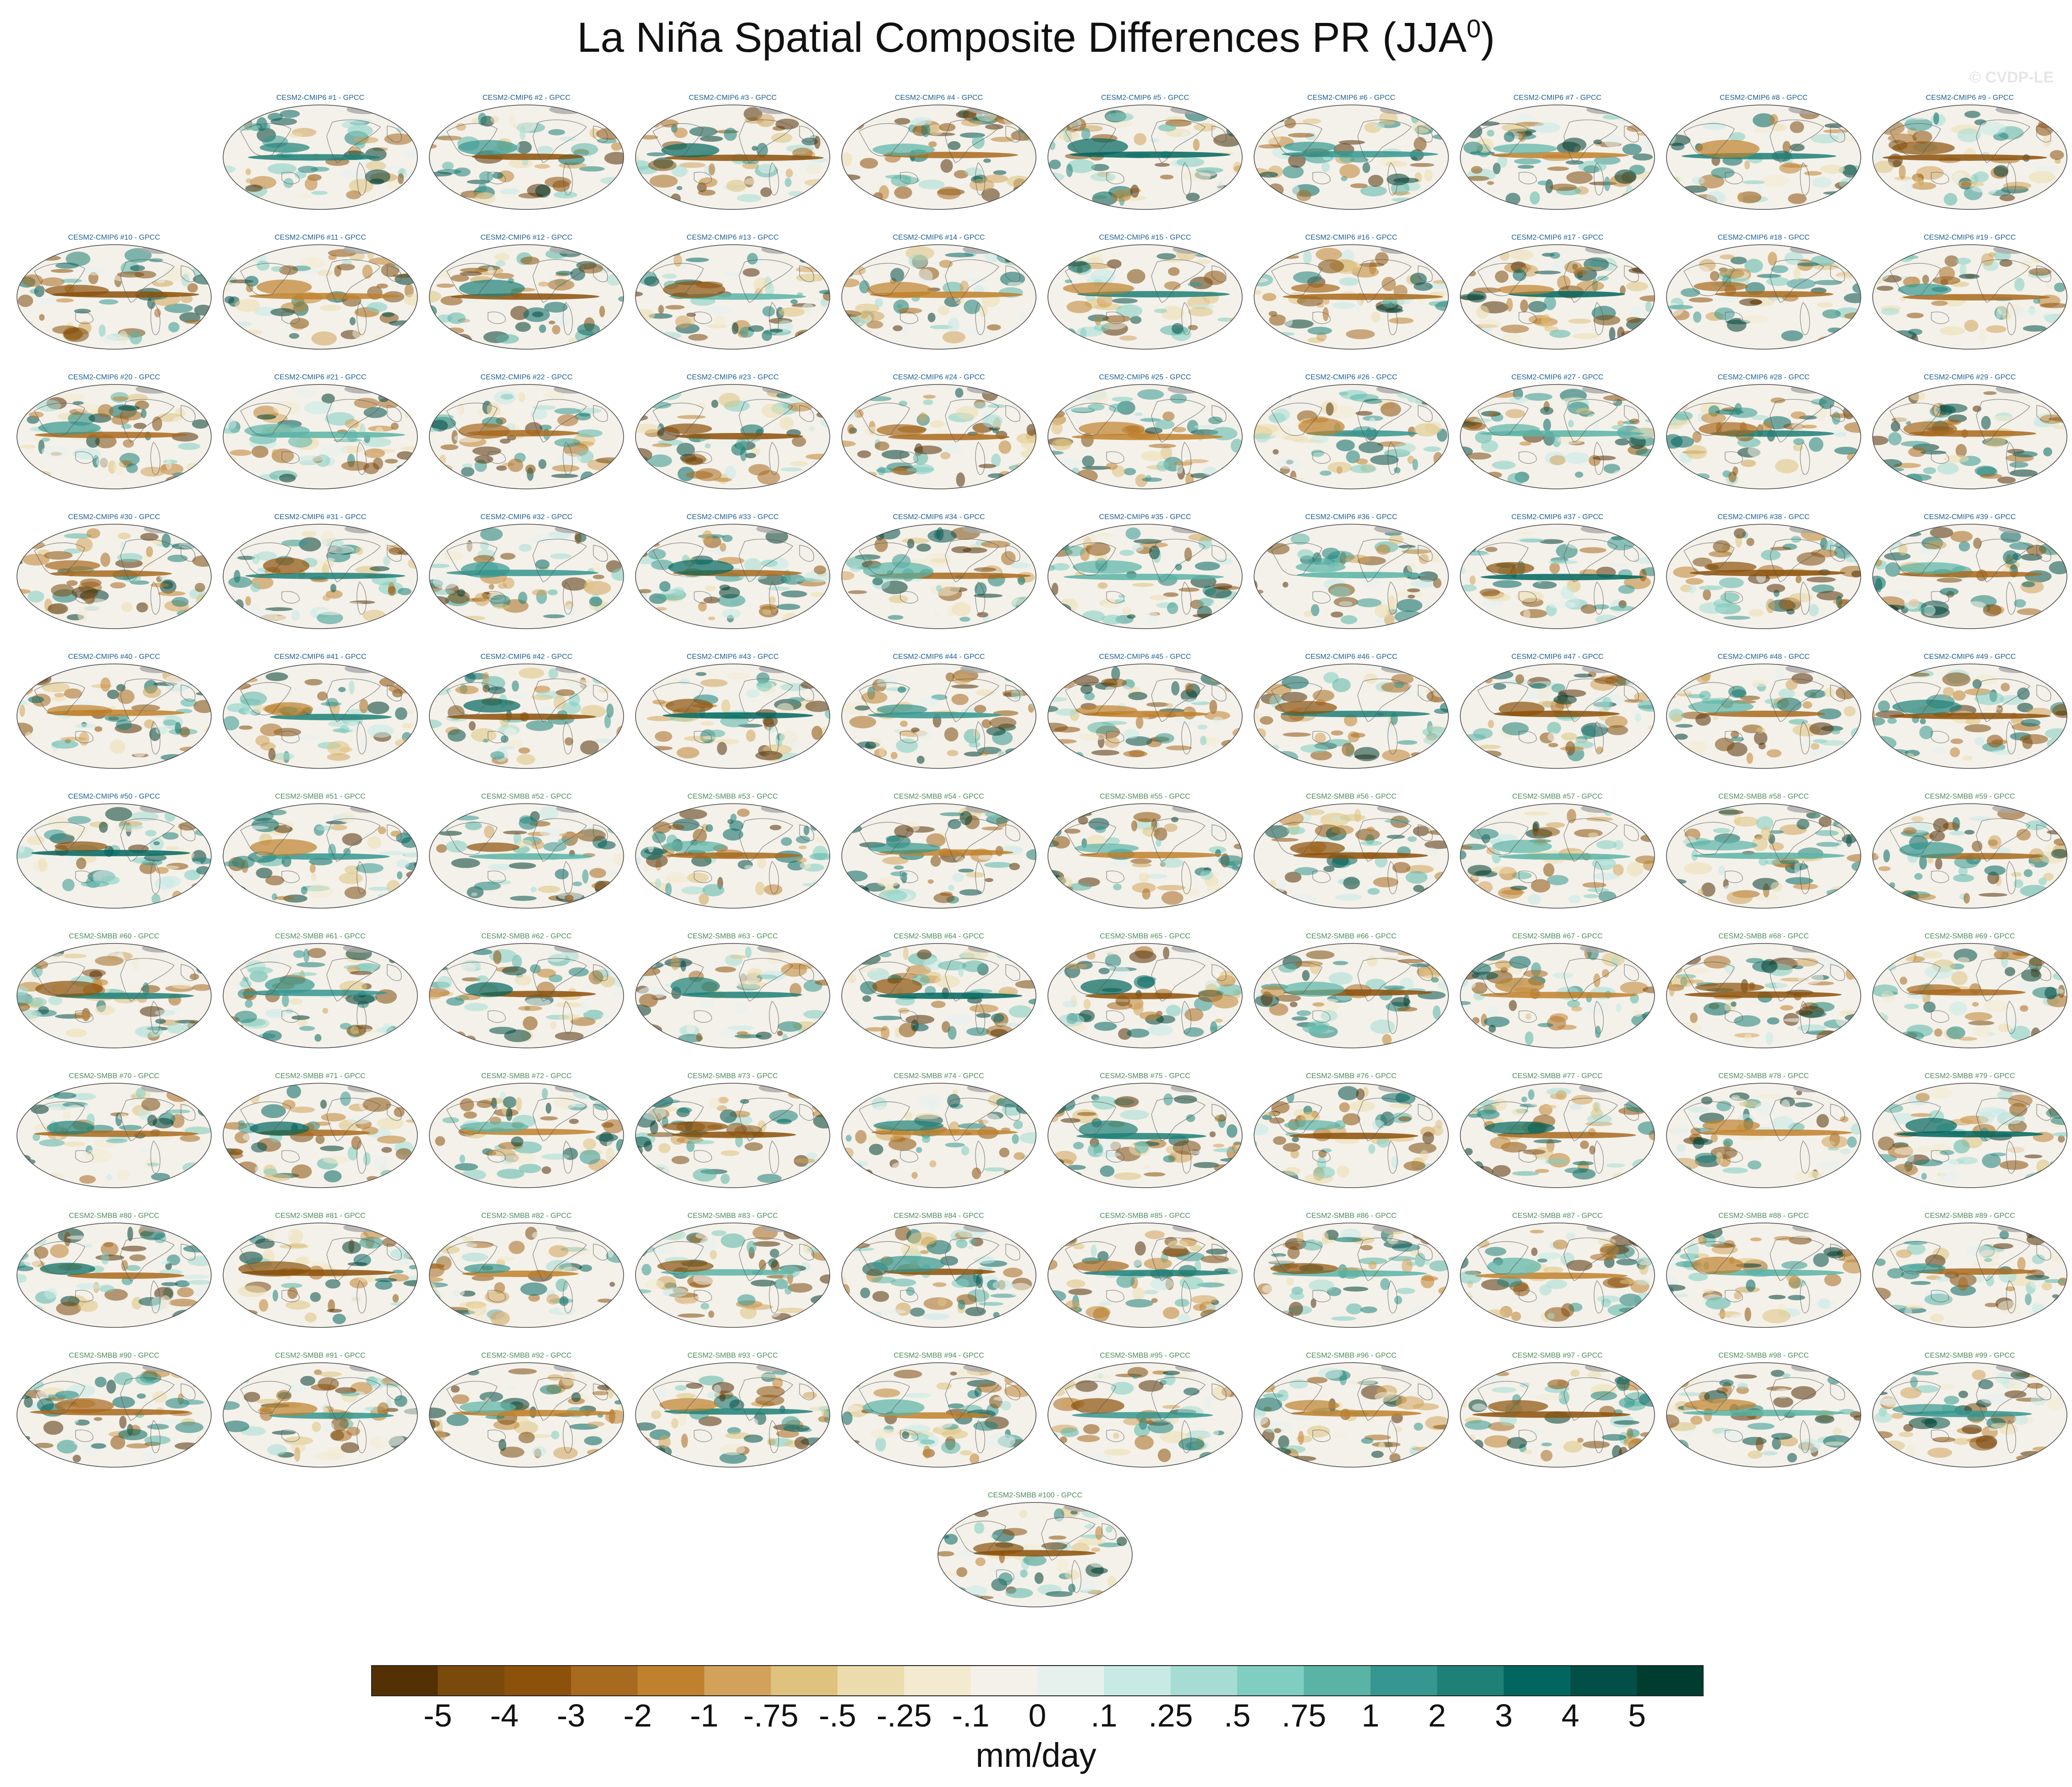  I want to click on map-panel: CESM2-CMIP6 #16 - GPCC, so click(1351, 296).